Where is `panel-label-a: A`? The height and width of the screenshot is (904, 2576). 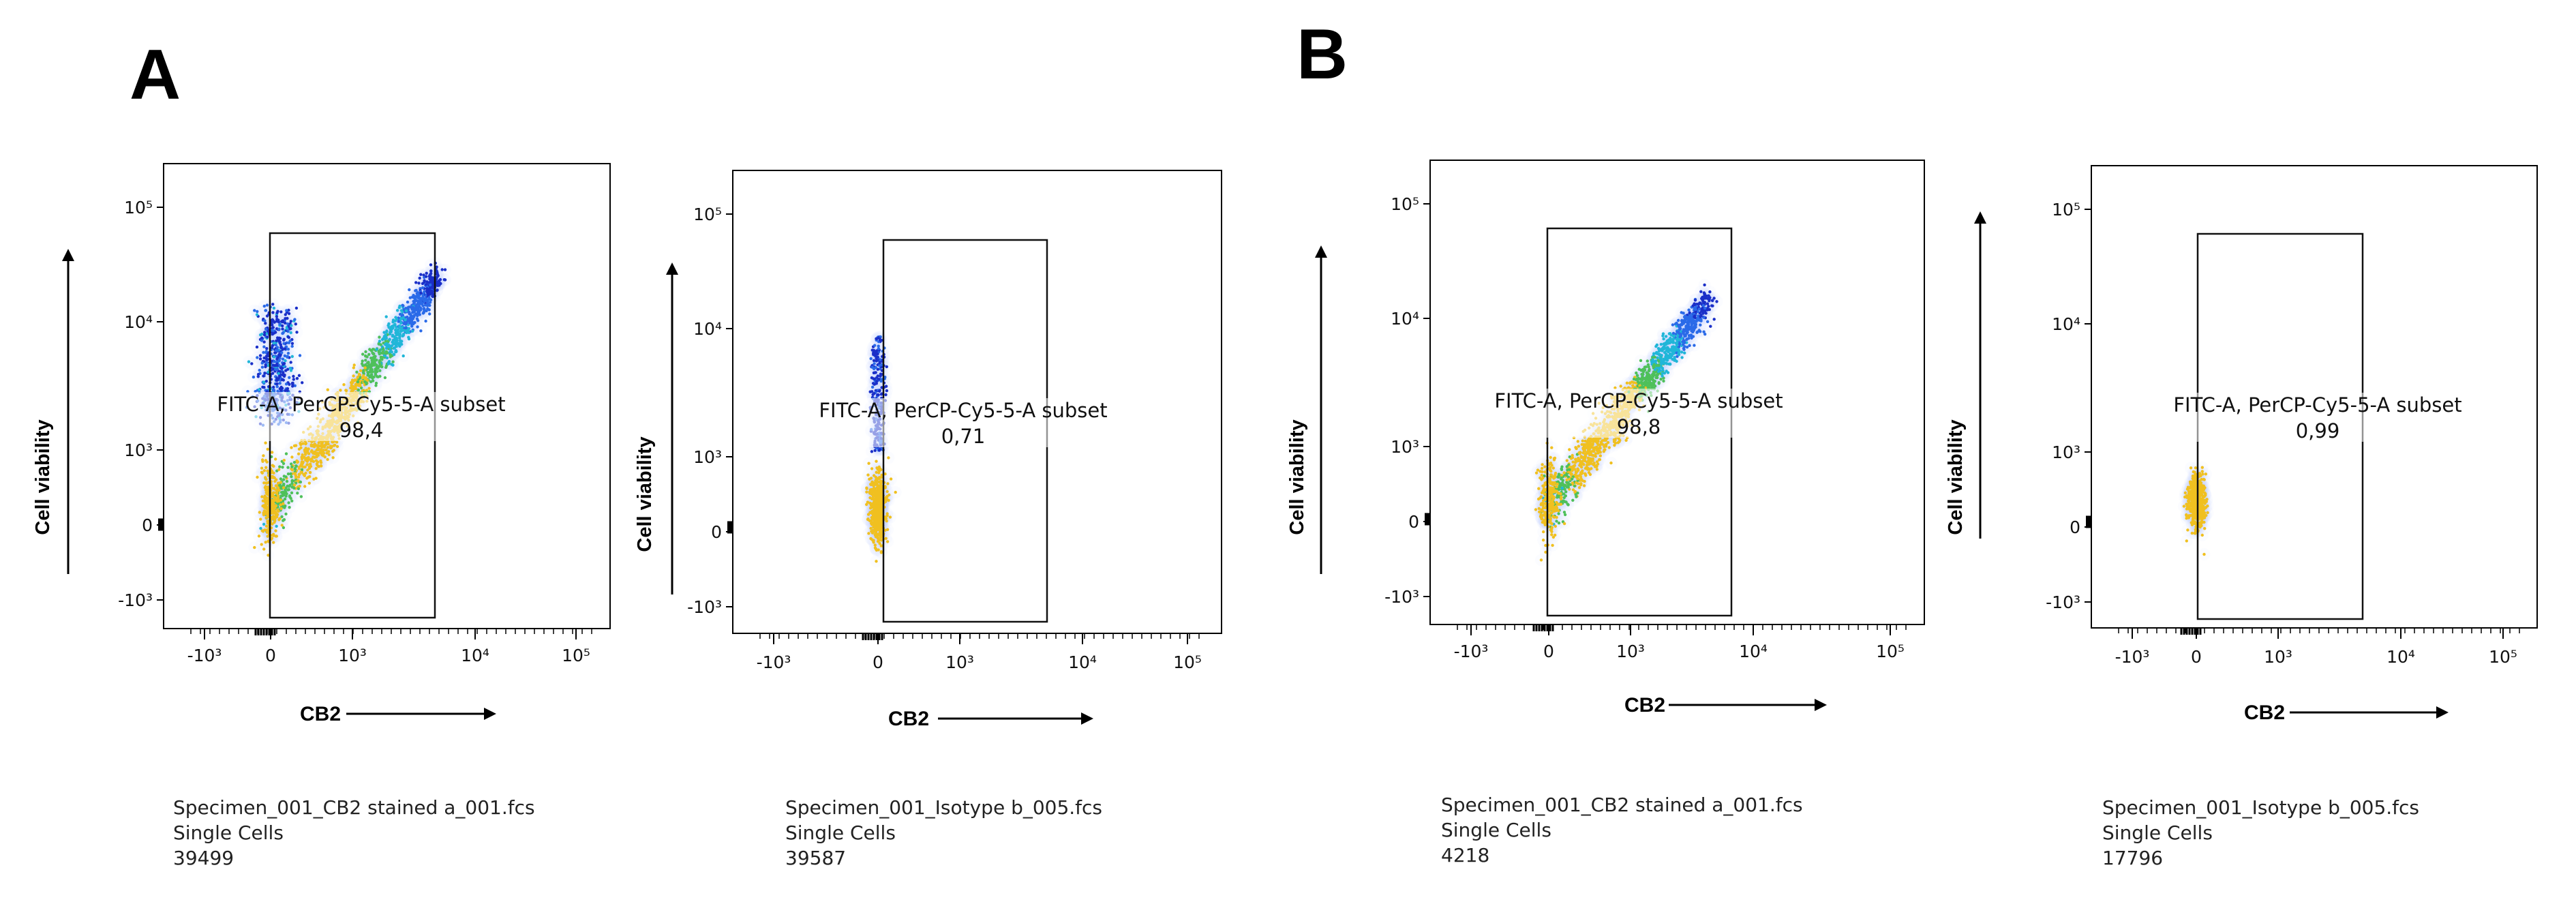
panel-label-a: A is located at coordinates (155, 75).